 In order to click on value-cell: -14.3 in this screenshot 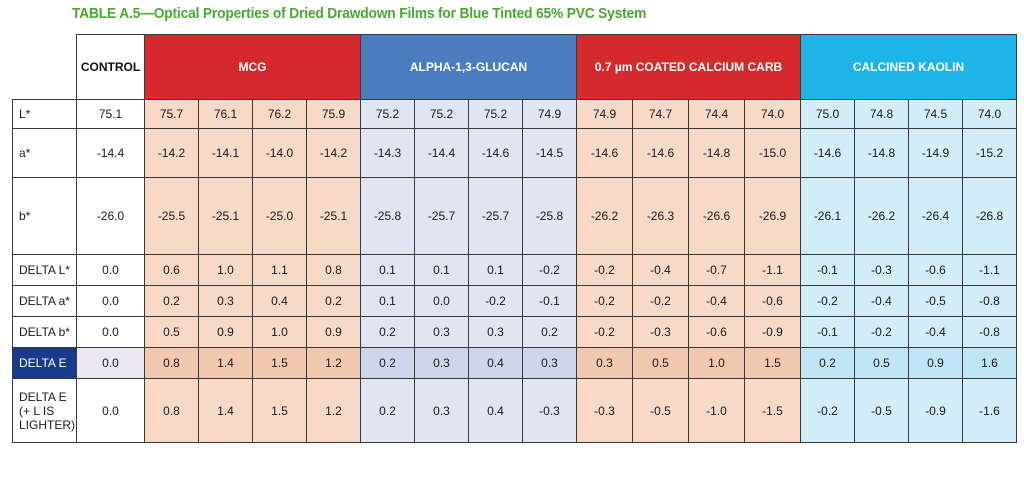, I will do `click(387, 153)`.